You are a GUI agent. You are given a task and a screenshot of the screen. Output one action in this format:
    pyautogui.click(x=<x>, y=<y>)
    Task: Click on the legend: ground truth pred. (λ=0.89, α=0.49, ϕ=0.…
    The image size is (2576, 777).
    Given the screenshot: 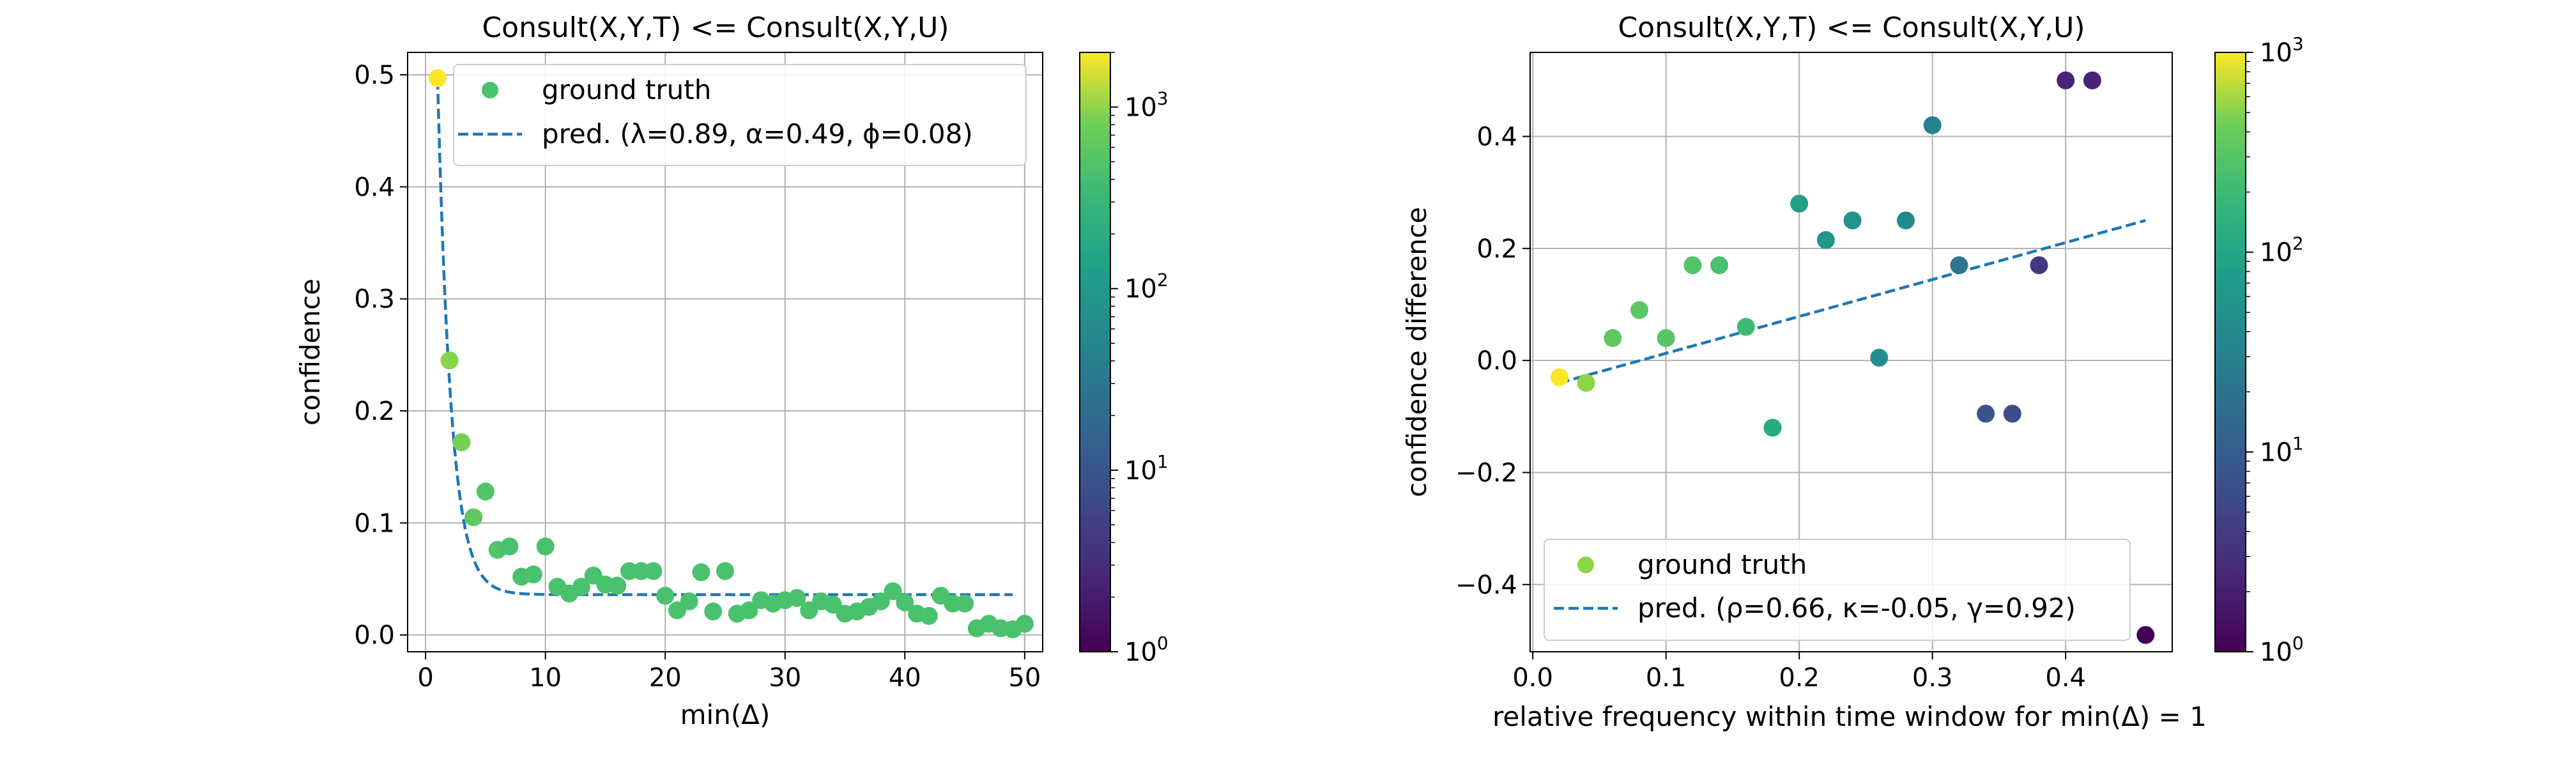 What is the action you would take?
    pyautogui.click(x=740, y=115)
    